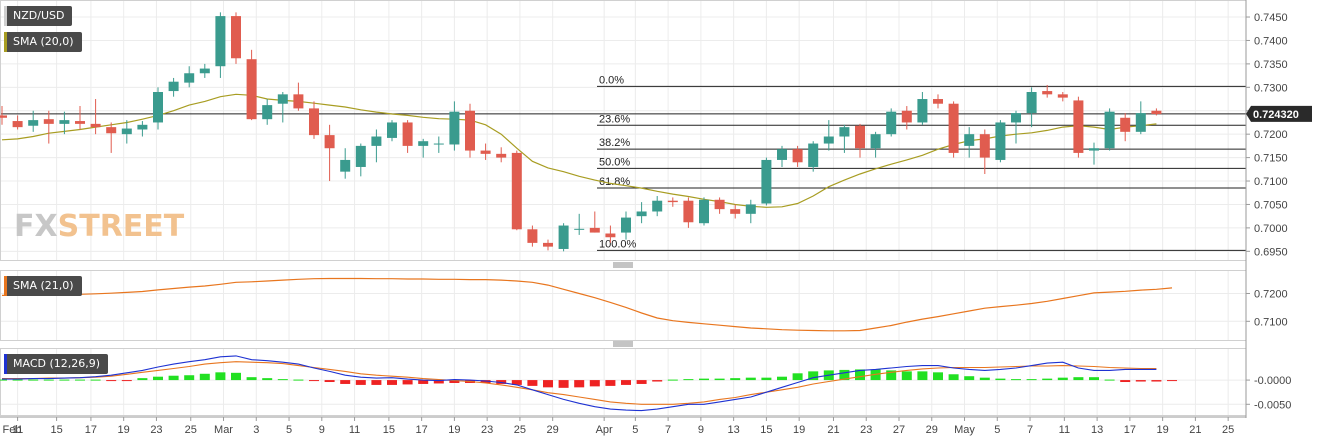 The height and width of the screenshot is (442, 1324). What do you see at coordinates (124, 430) in the screenshot?
I see `x-label-4: 19` at bounding box center [124, 430].